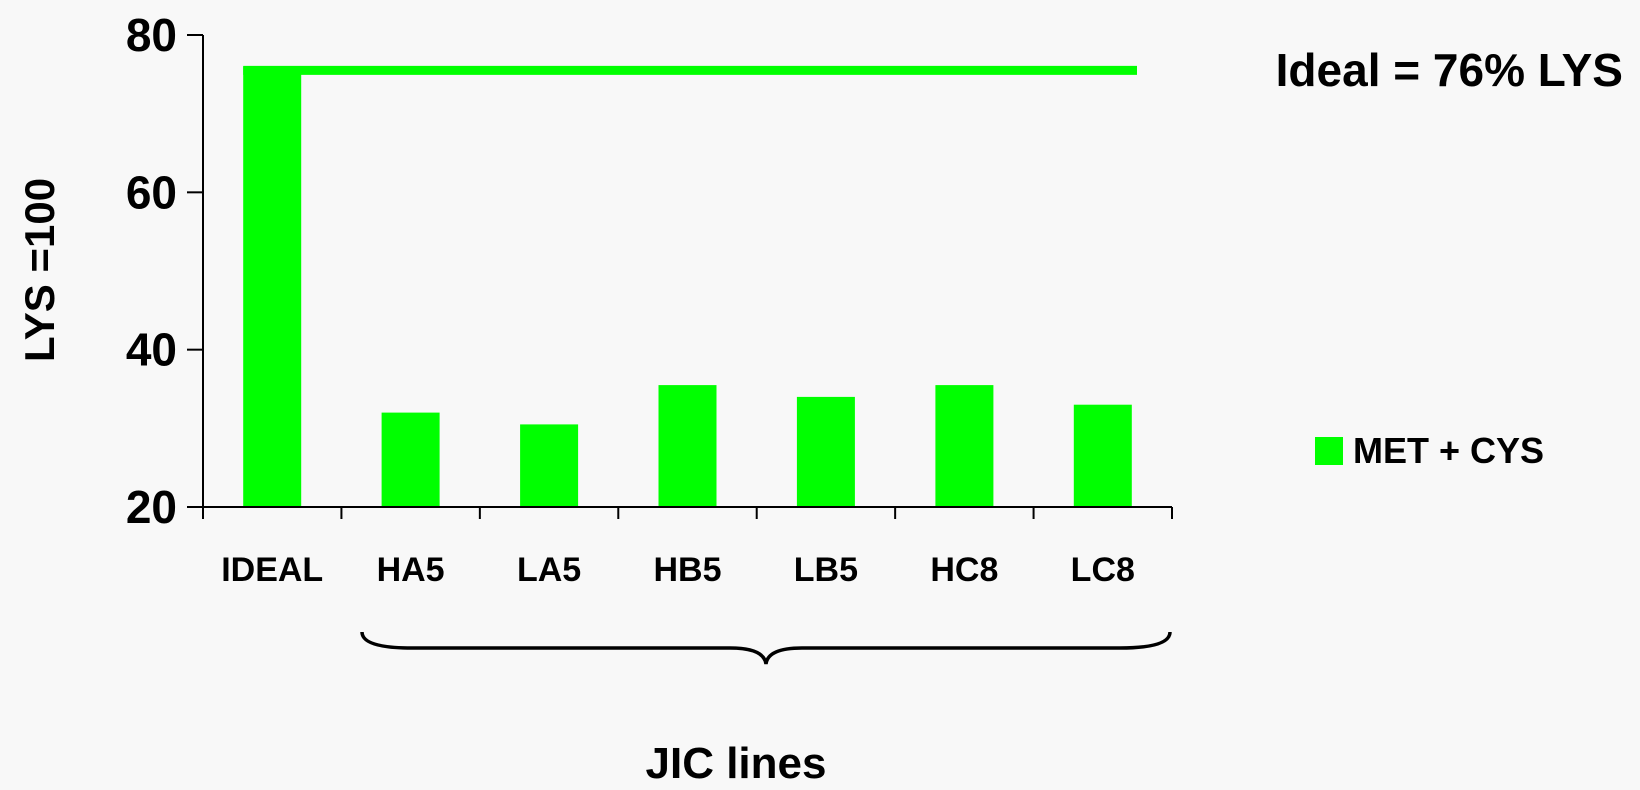 The width and height of the screenshot is (1640, 790). What do you see at coordinates (1329, 451) in the screenshot?
I see `legend-swatch` at bounding box center [1329, 451].